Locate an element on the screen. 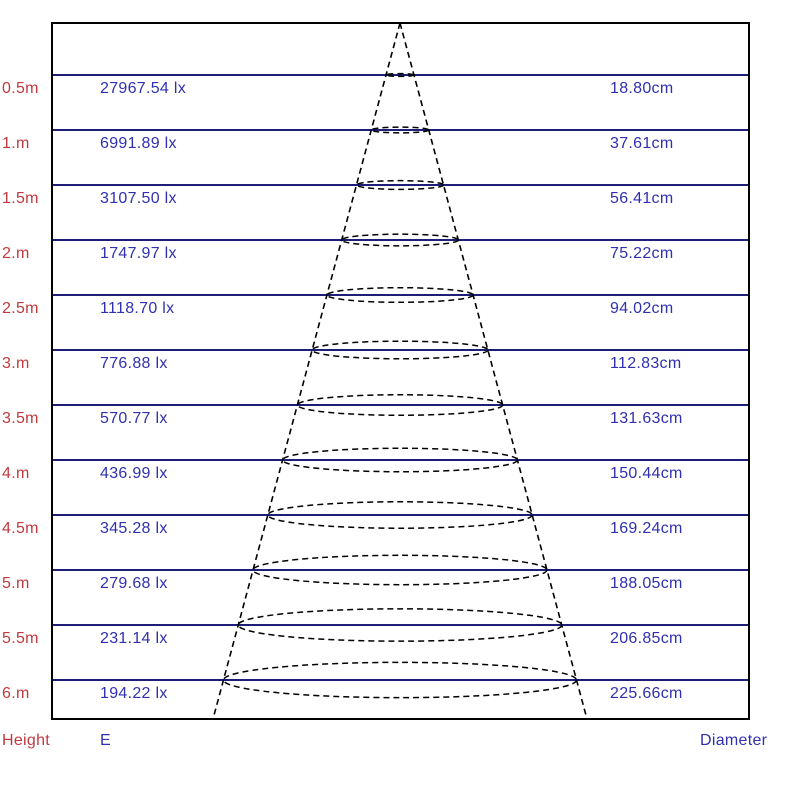 The image size is (800, 800). height-label: 5.5m is located at coordinates (20, 638).